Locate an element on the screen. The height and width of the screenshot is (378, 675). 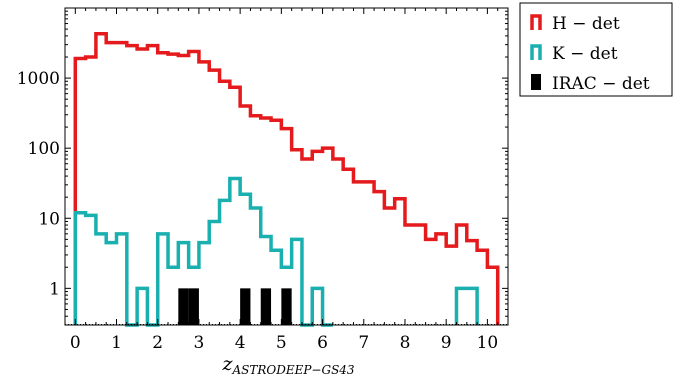
x-tick-label-2: 2 is located at coordinates (157, 343).